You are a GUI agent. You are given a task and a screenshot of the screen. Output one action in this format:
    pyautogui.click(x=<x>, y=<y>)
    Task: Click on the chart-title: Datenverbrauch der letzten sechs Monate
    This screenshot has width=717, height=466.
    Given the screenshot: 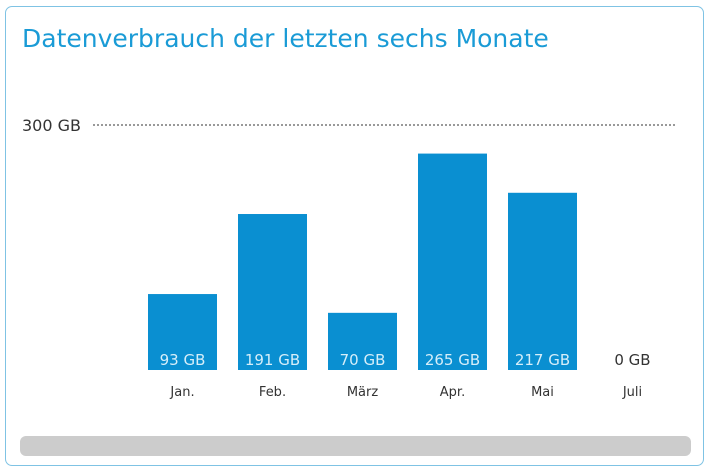 What is the action you would take?
    pyautogui.click(x=285, y=38)
    